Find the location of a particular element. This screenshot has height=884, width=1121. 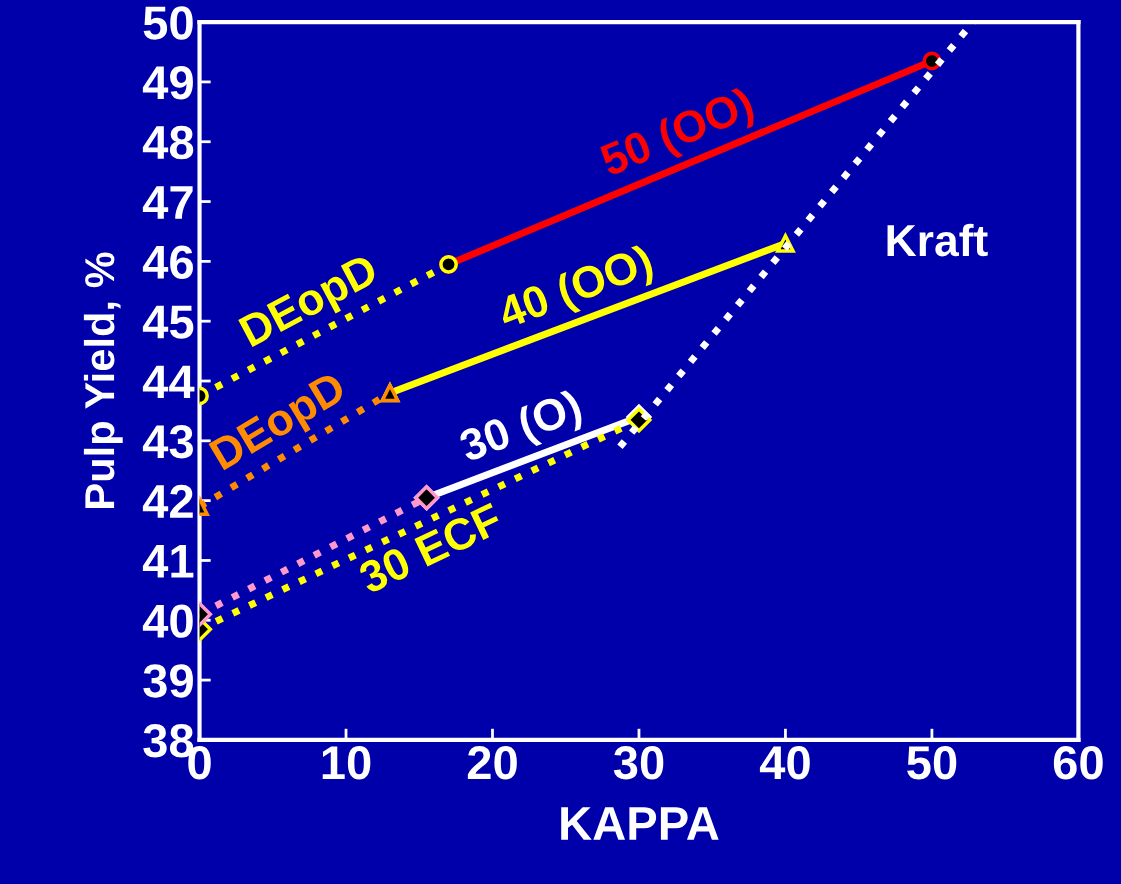

series-label: Kraft is located at coordinates (937, 240).